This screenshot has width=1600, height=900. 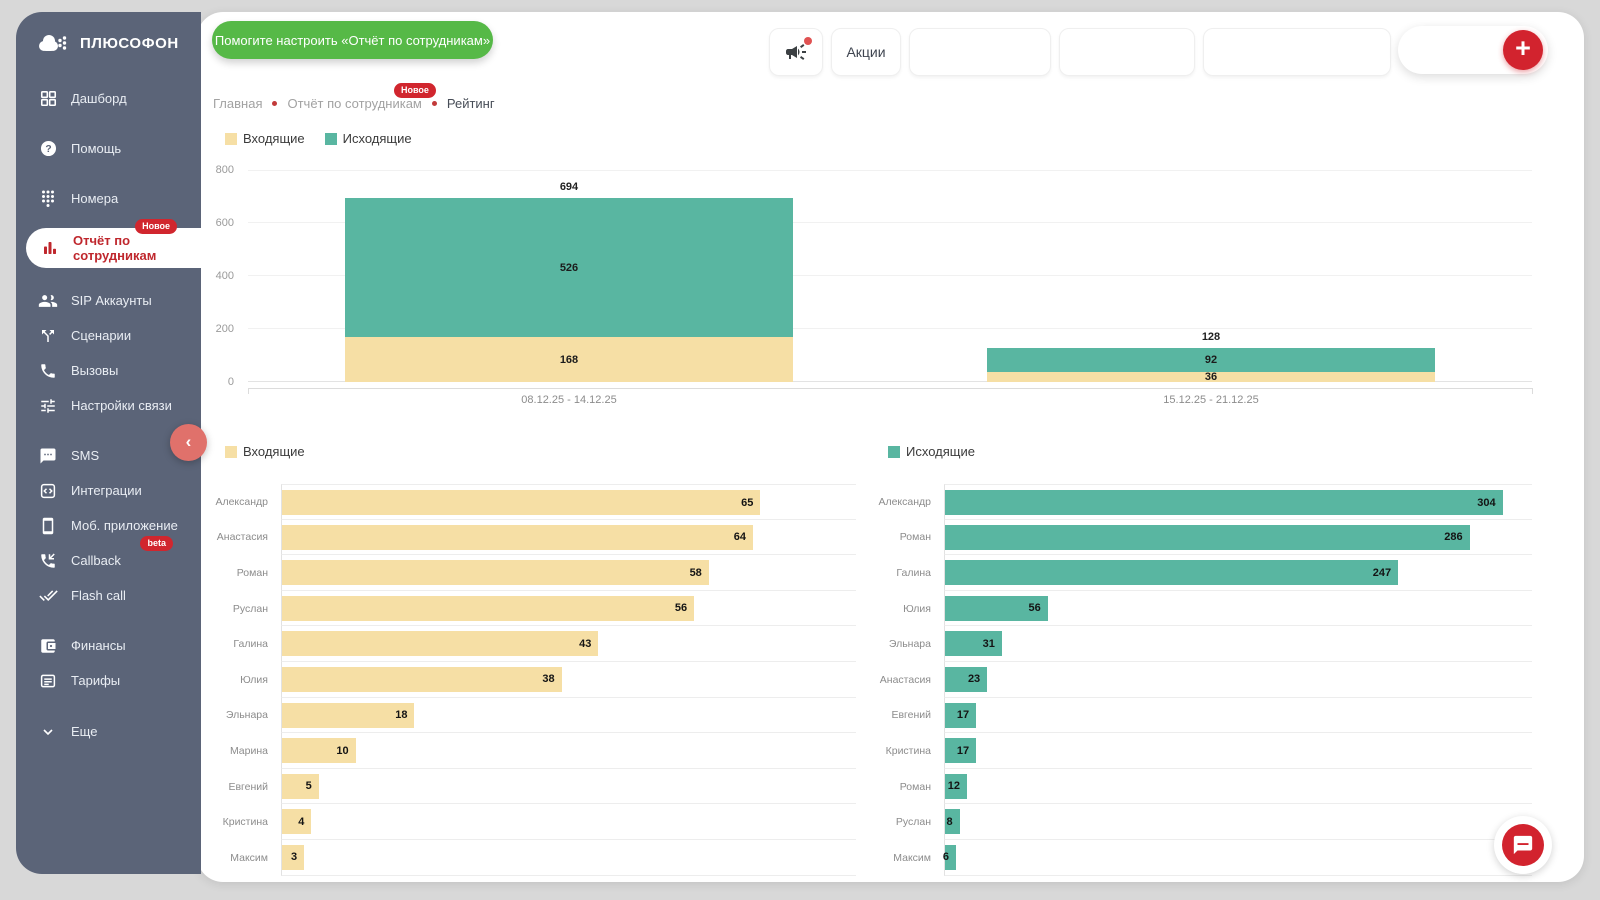 I want to click on sidebar-item-label: Flash call, so click(x=98, y=595).